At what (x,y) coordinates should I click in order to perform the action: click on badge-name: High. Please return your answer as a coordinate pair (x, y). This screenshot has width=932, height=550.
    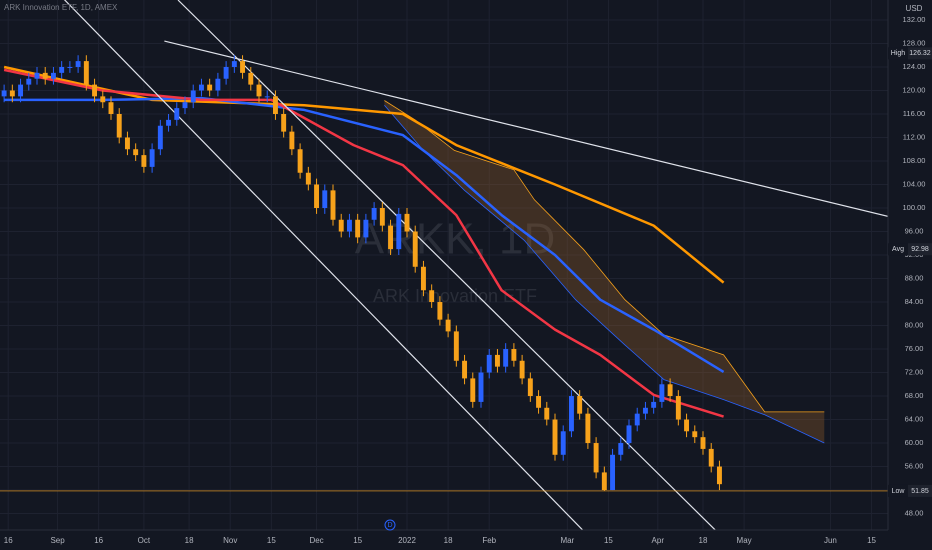
    Looking at the image, I should click on (898, 53).